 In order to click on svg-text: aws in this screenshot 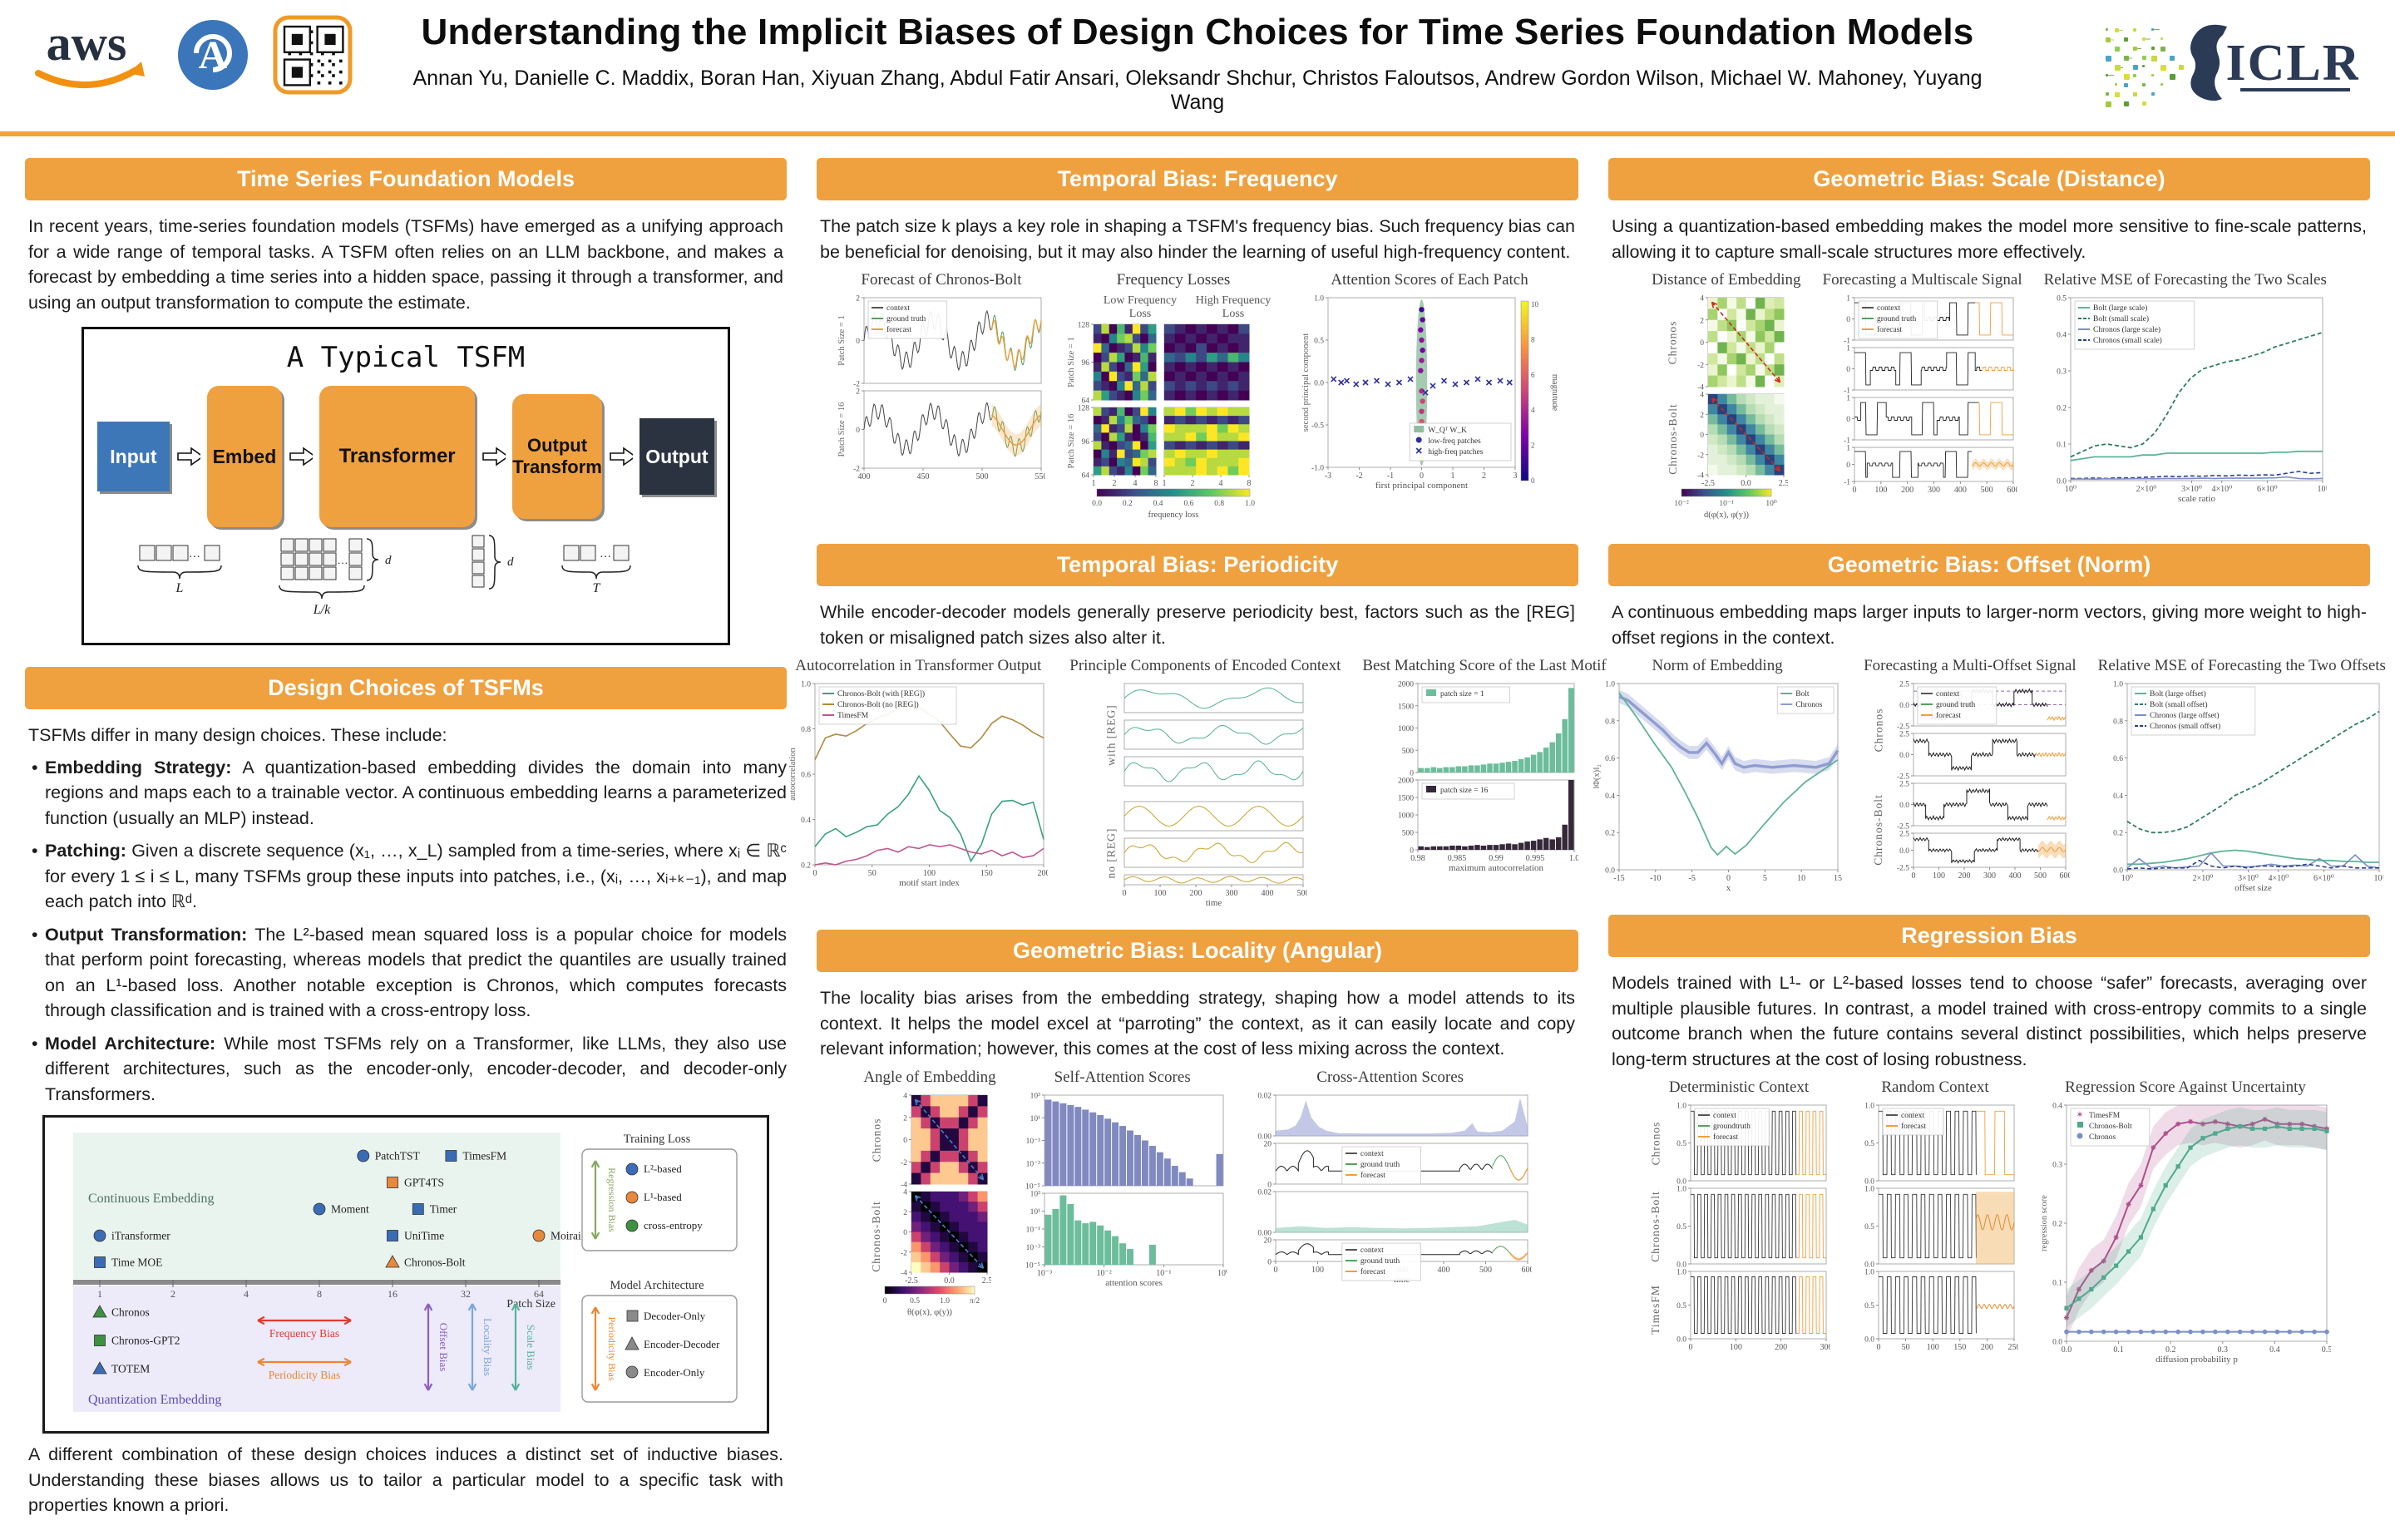, I will do `click(87, 43)`.